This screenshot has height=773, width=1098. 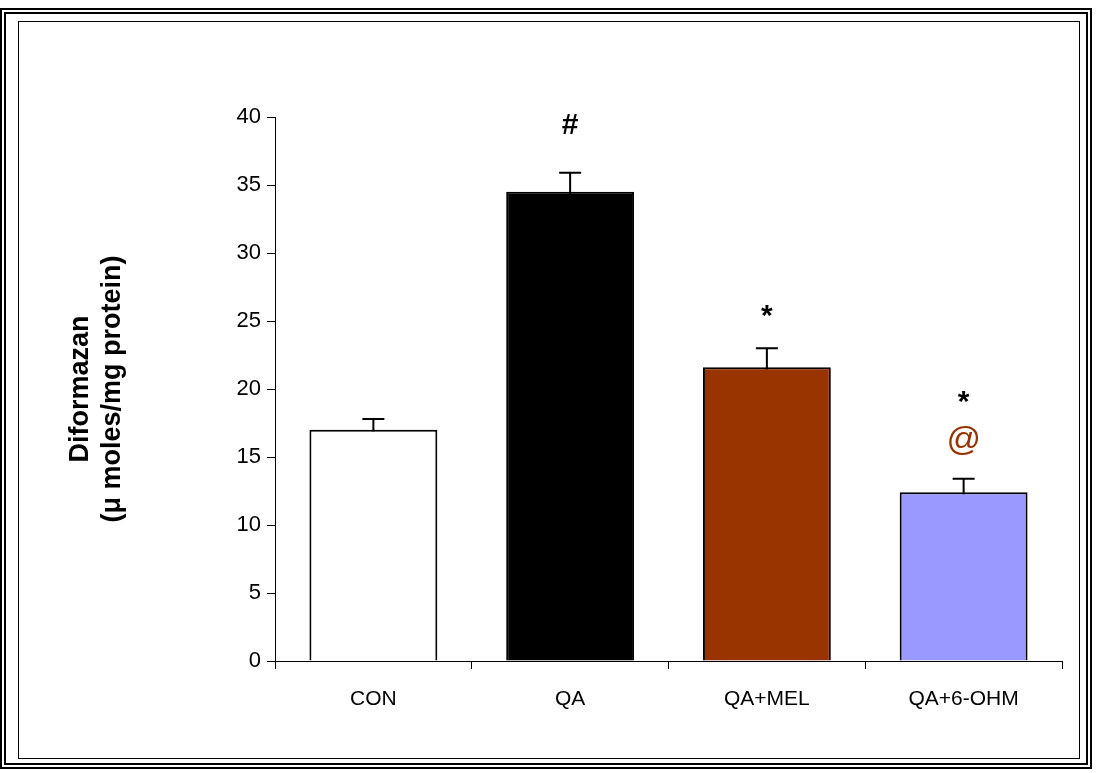 I want to click on y-tick-label: 30, so click(x=248, y=252).